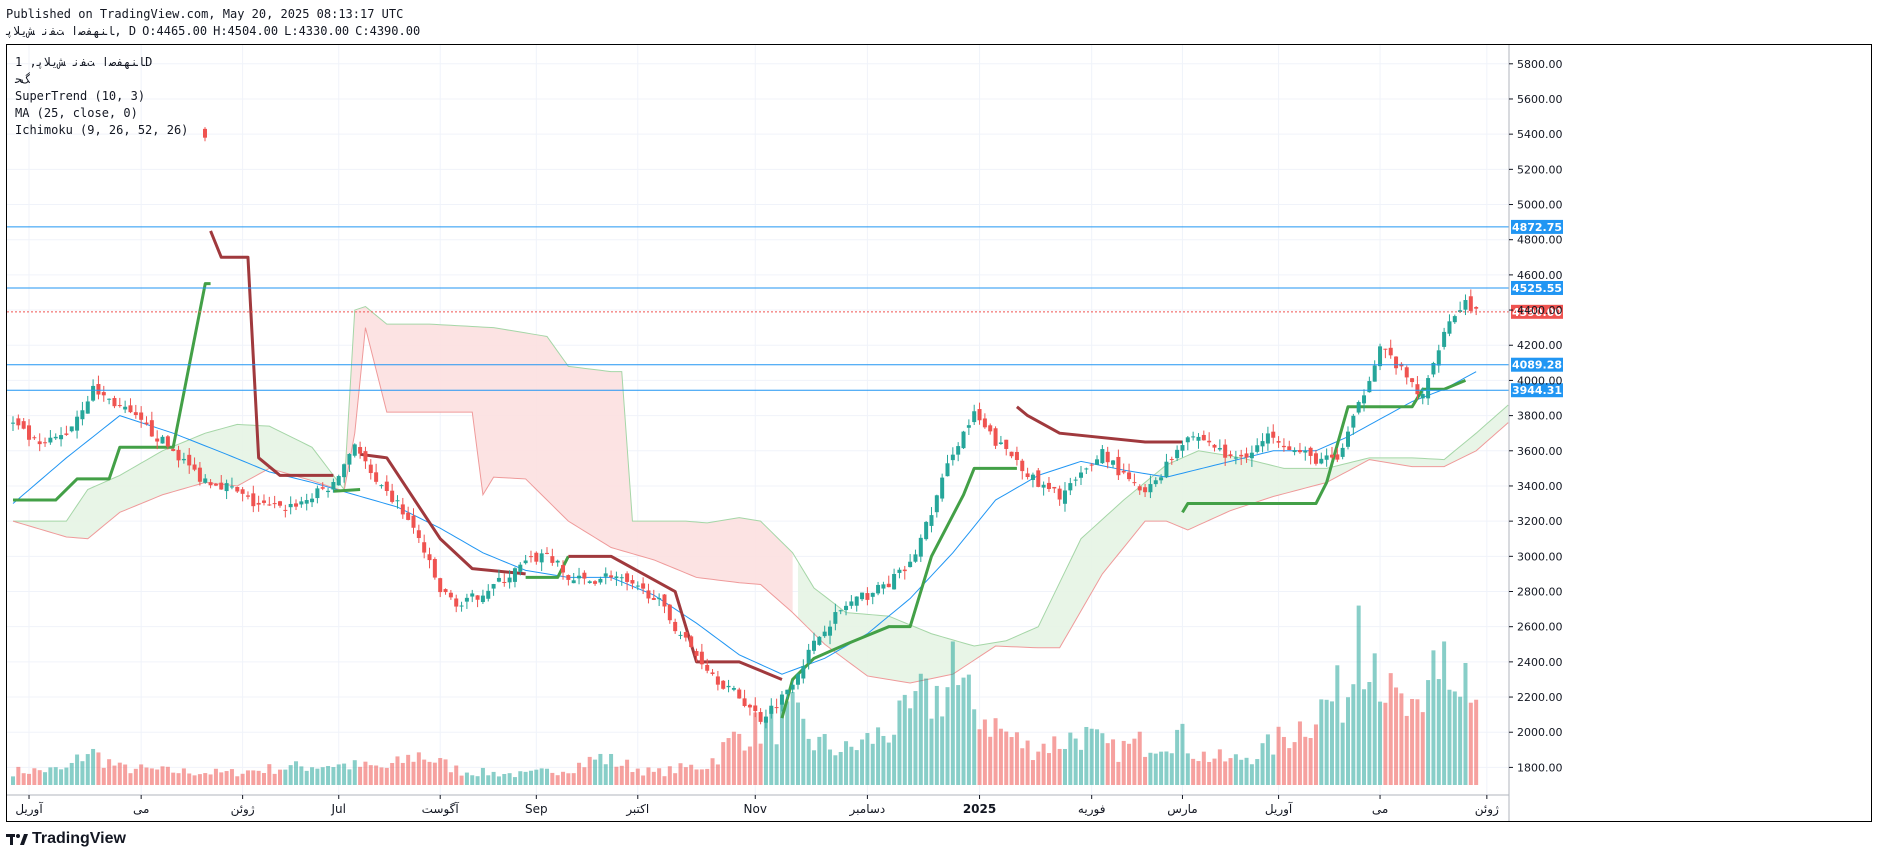  Describe the element at coordinates (66, 839) in the screenshot. I see `tradingview-footer: TradingView` at that location.